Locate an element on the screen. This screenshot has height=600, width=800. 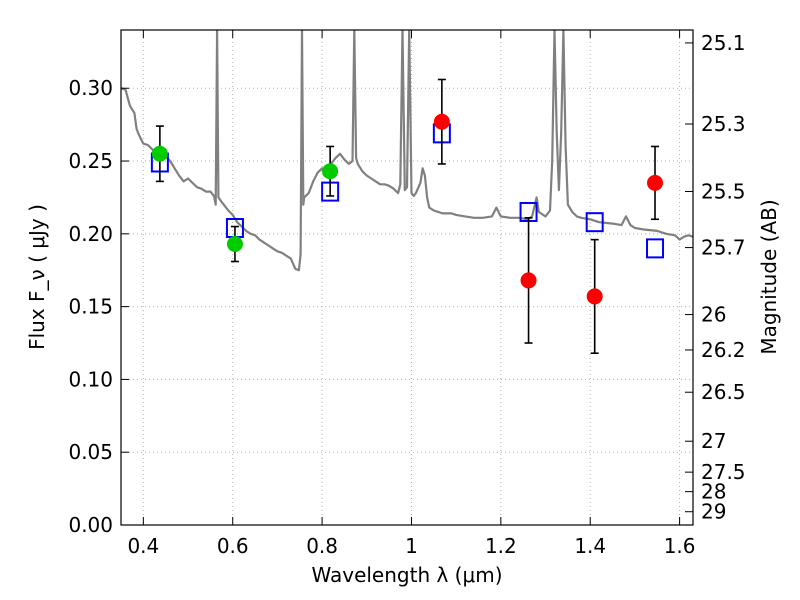
y2-tick-label: 25.1 is located at coordinates (723, 43).